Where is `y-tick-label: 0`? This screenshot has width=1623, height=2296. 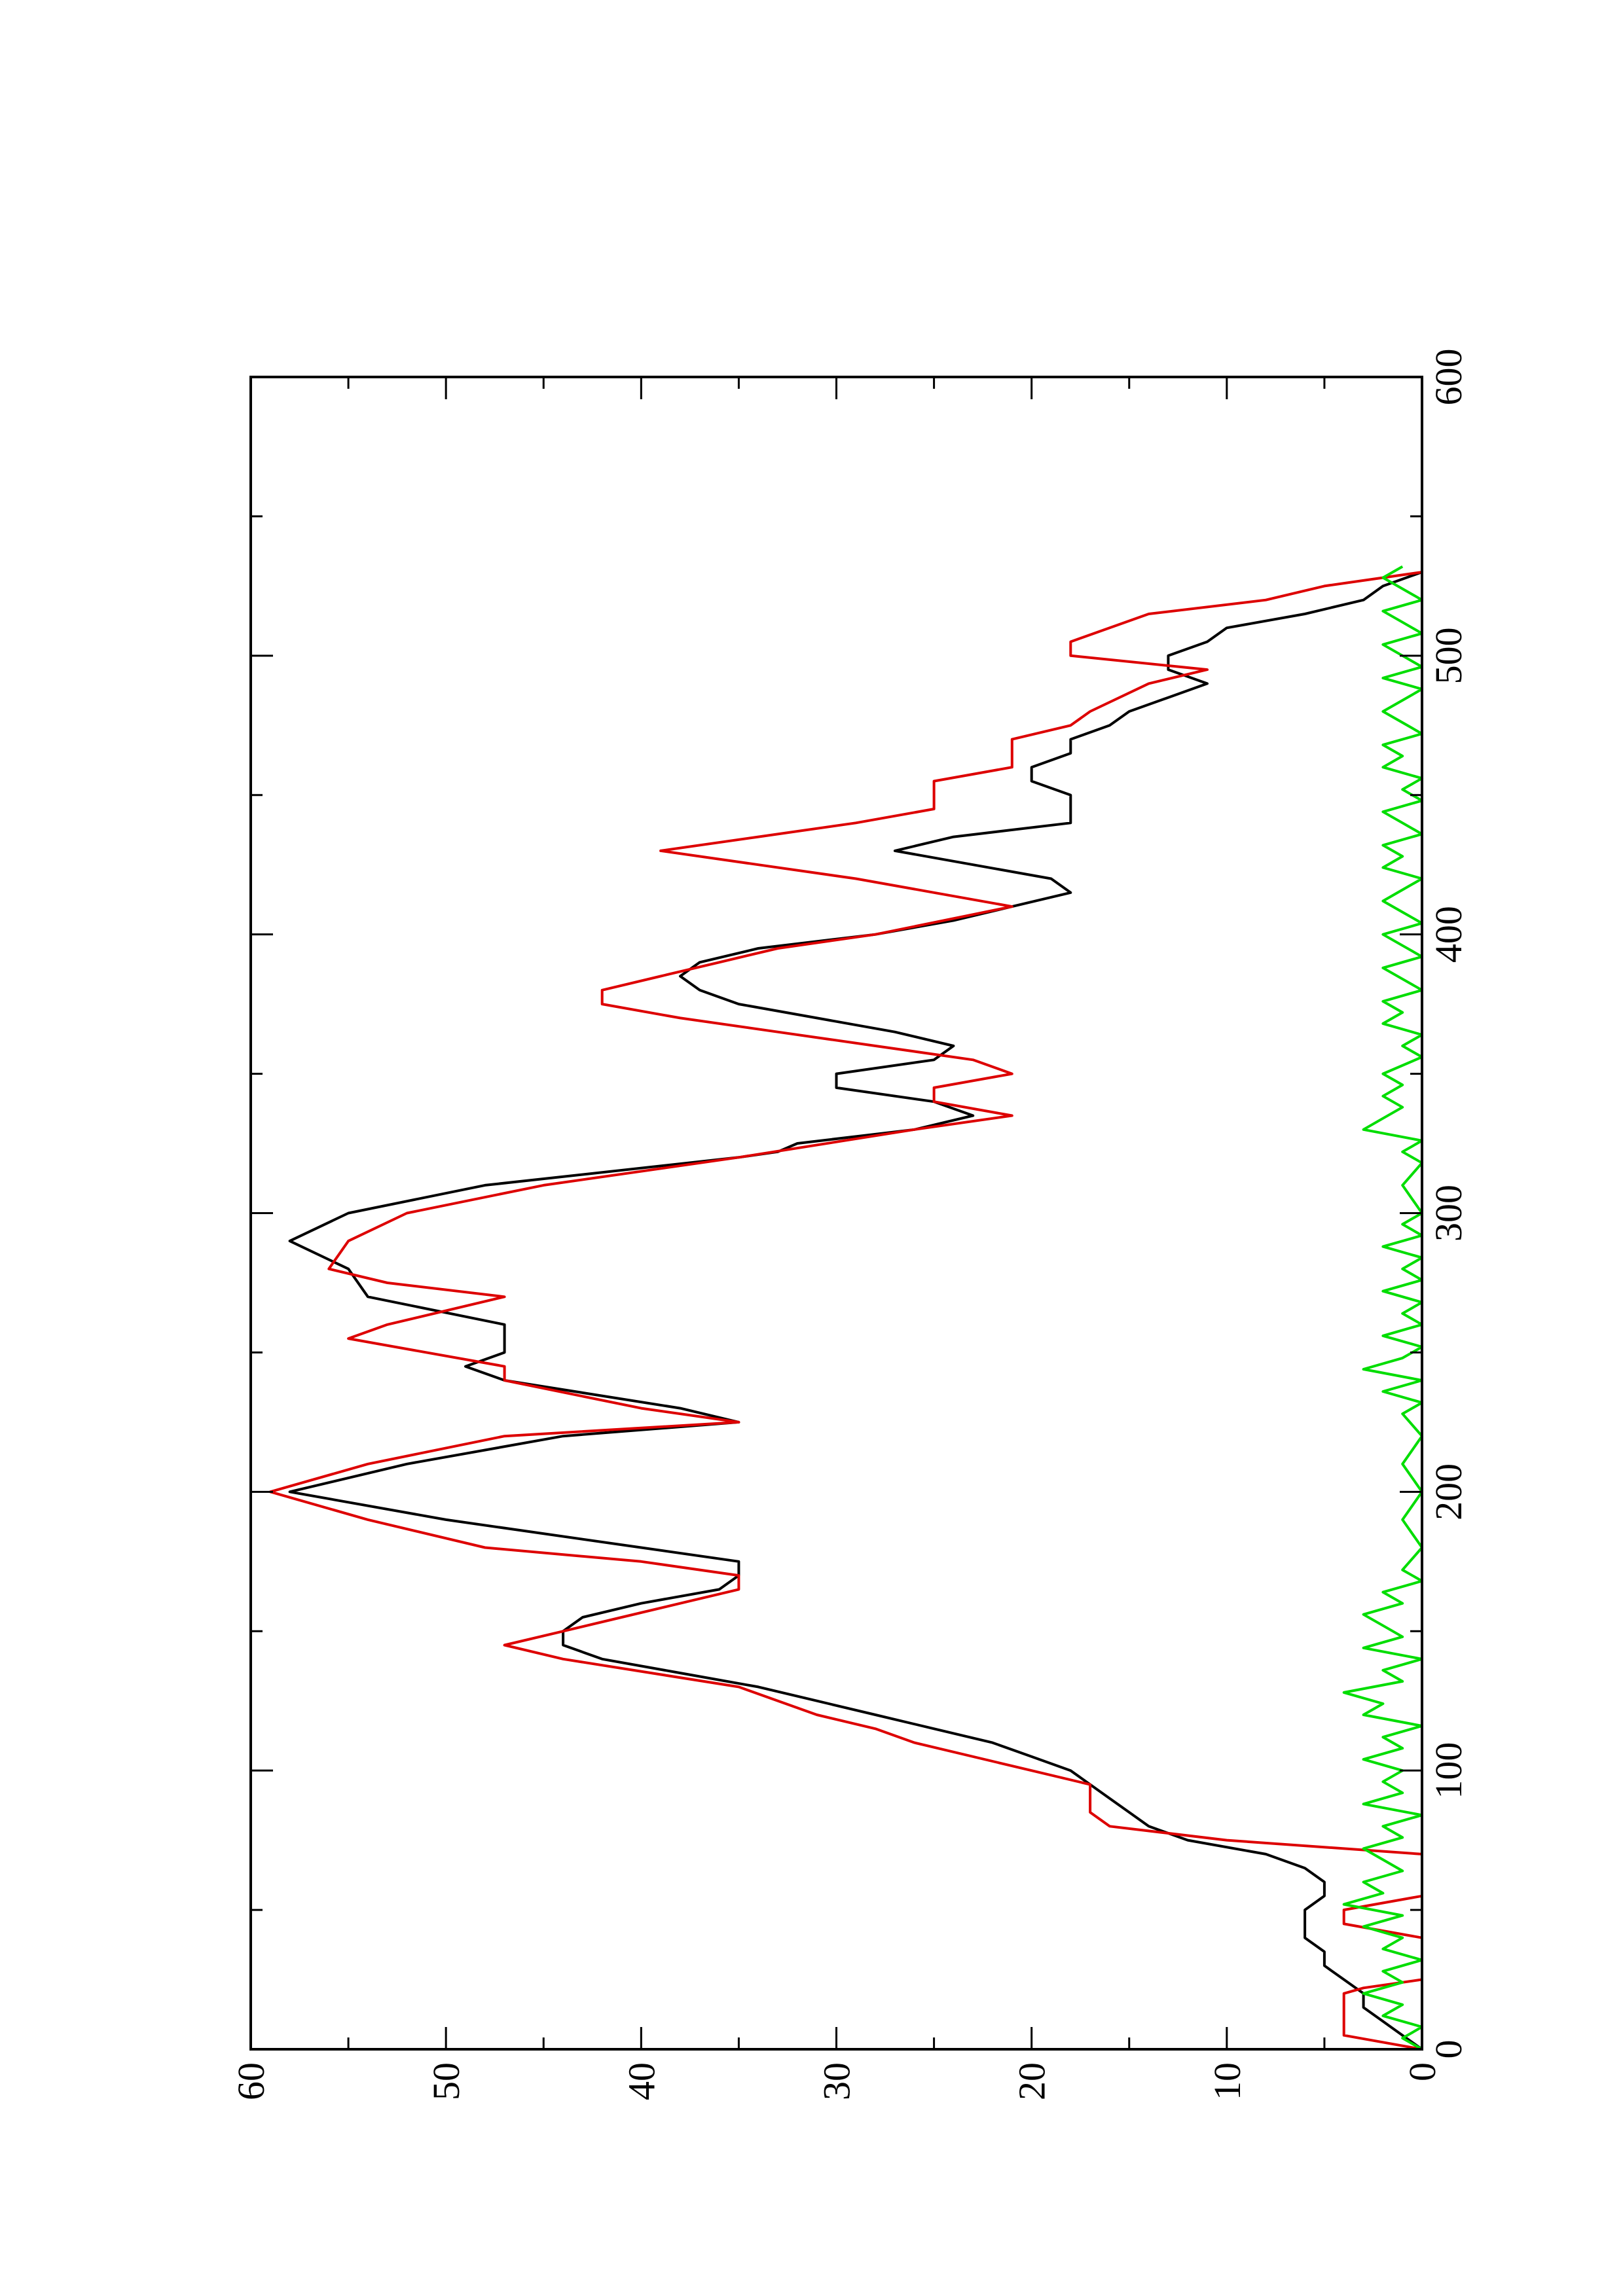
y-tick-label: 0 is located at coordinates (1422, 2071).